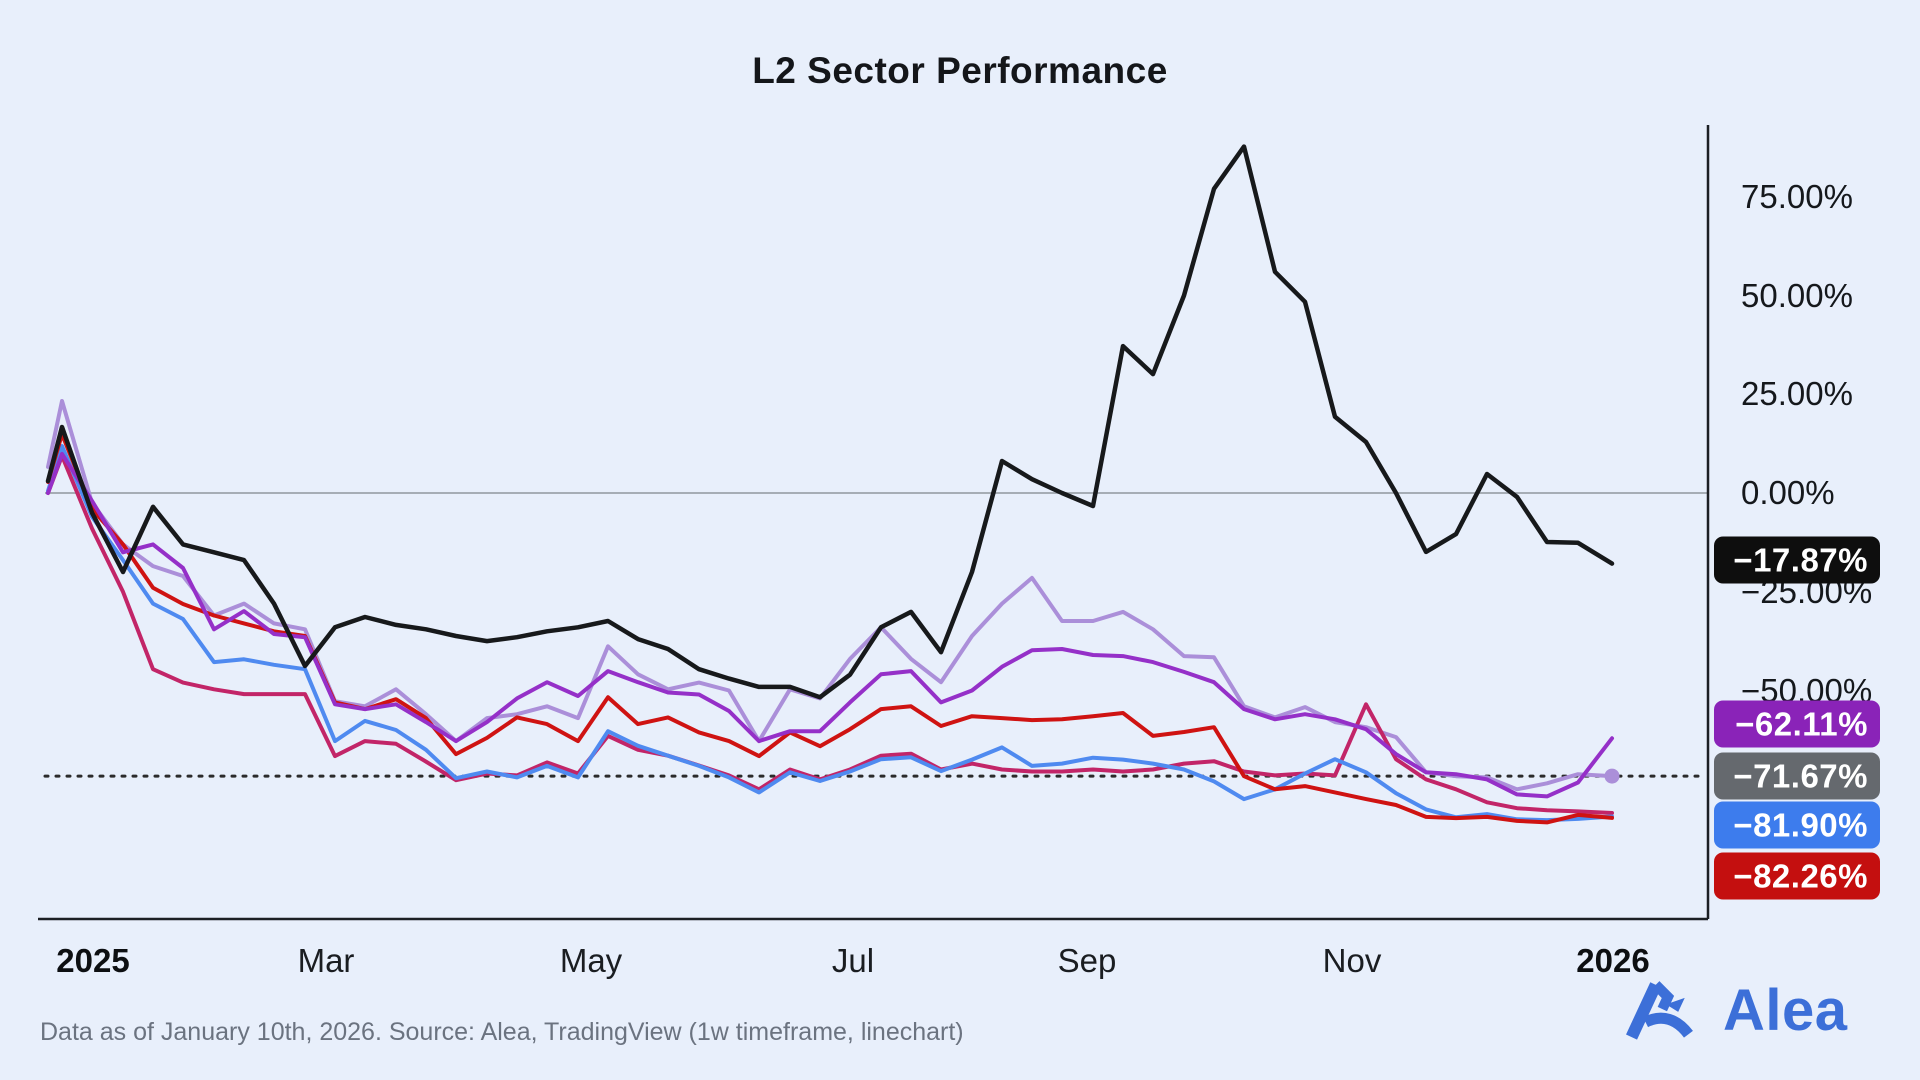 The image size is (1920, 1080). What do you see at coordinates (1797, 295) in the screenshot?
I see `y-tick-50: 50.00%` at bounding box center [1797, 295].